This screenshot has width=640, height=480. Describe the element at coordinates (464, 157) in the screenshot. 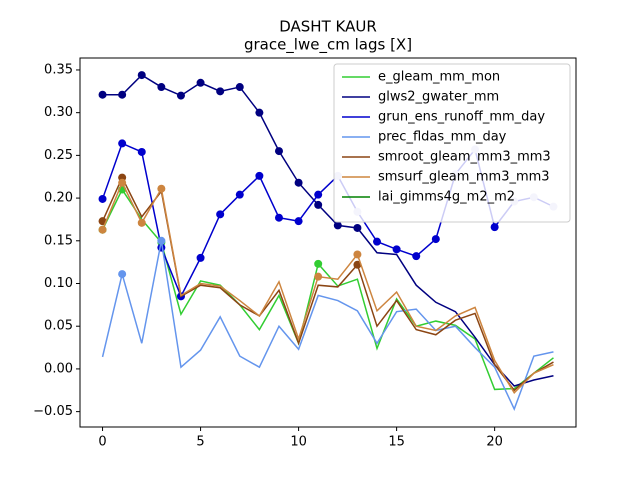

I see `legend-label: smroot_gleam_mm3_mm3` at that location.